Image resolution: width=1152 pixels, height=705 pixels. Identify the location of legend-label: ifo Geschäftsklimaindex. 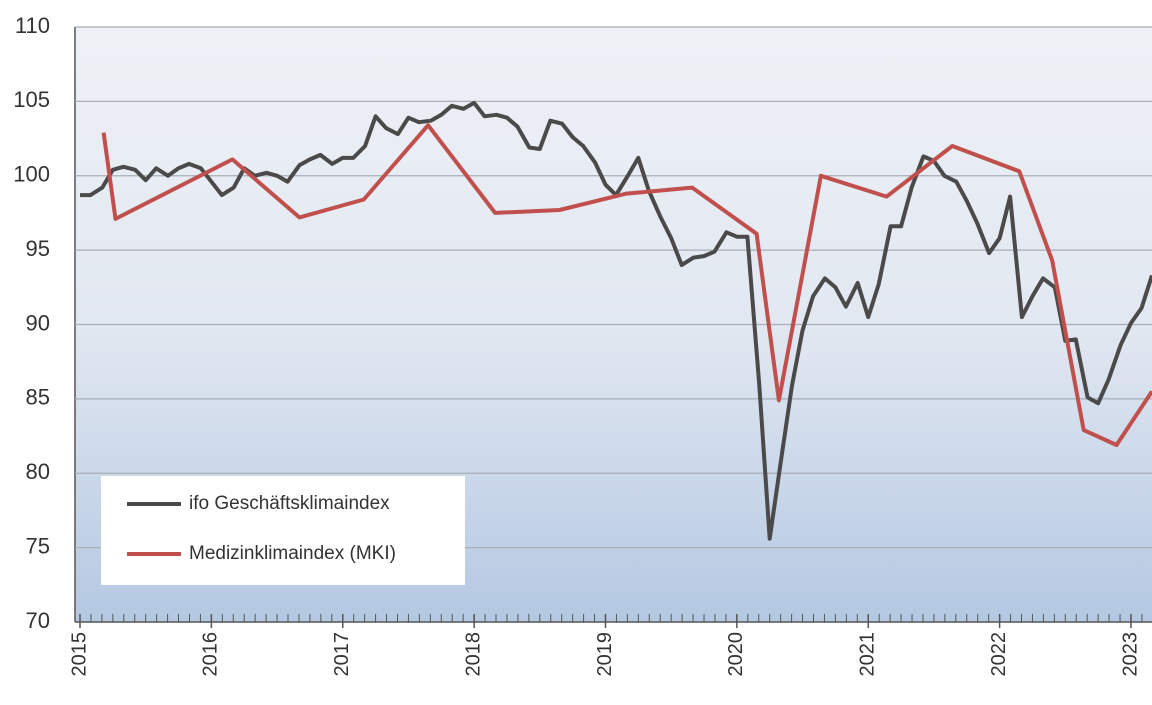
(289, 503).